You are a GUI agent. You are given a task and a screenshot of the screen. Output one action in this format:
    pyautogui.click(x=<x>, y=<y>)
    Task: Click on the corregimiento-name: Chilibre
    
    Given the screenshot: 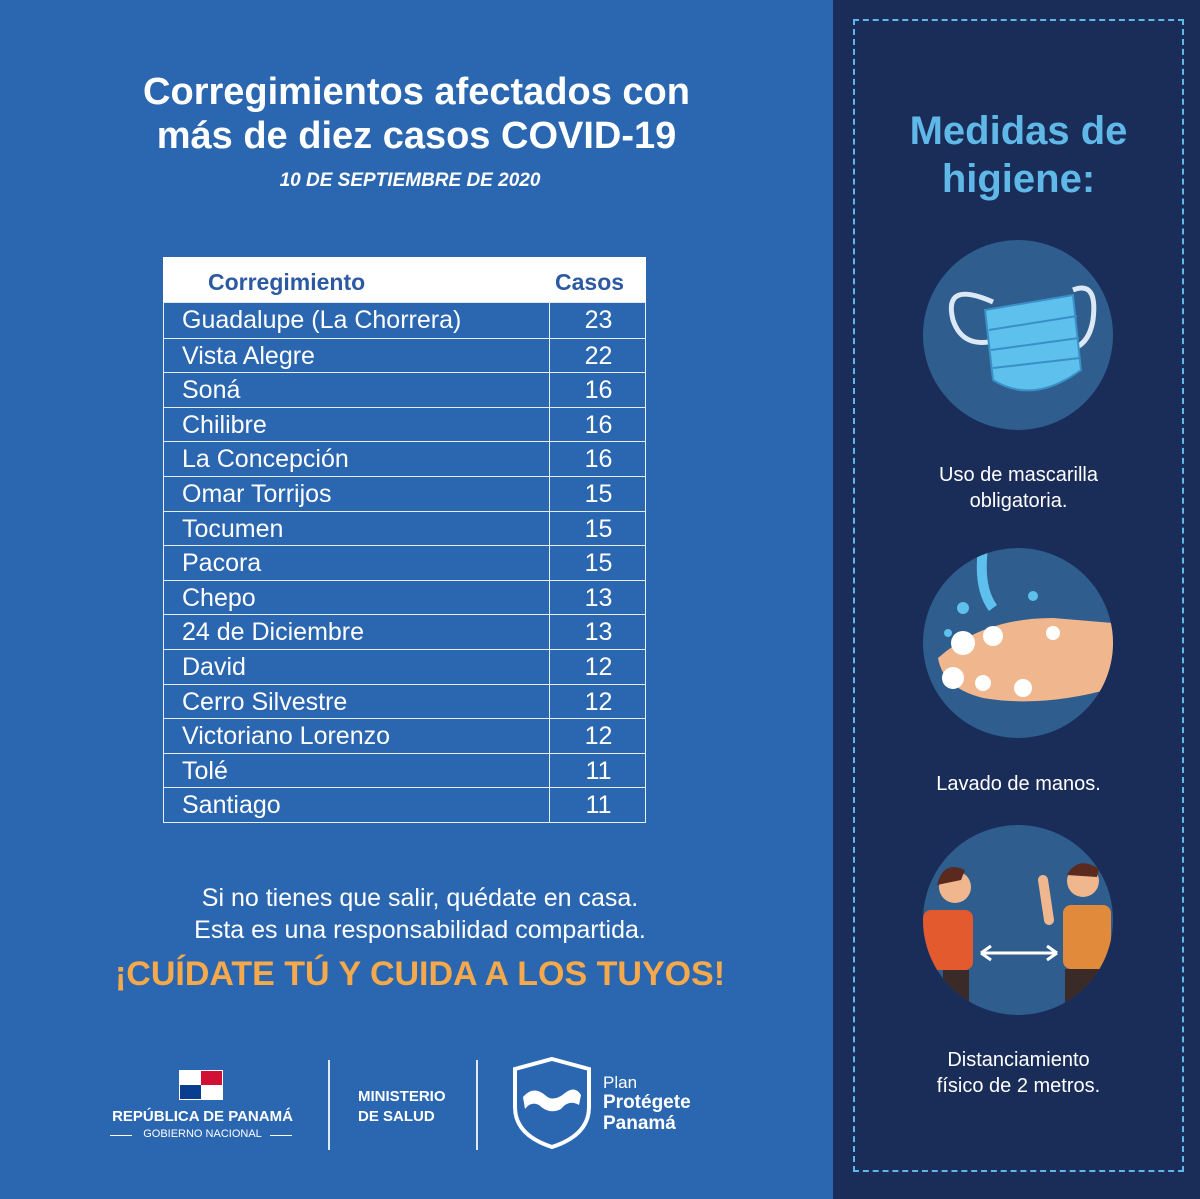 What is the action you would take?
    pyautogui.click(x=224, y=424)
    